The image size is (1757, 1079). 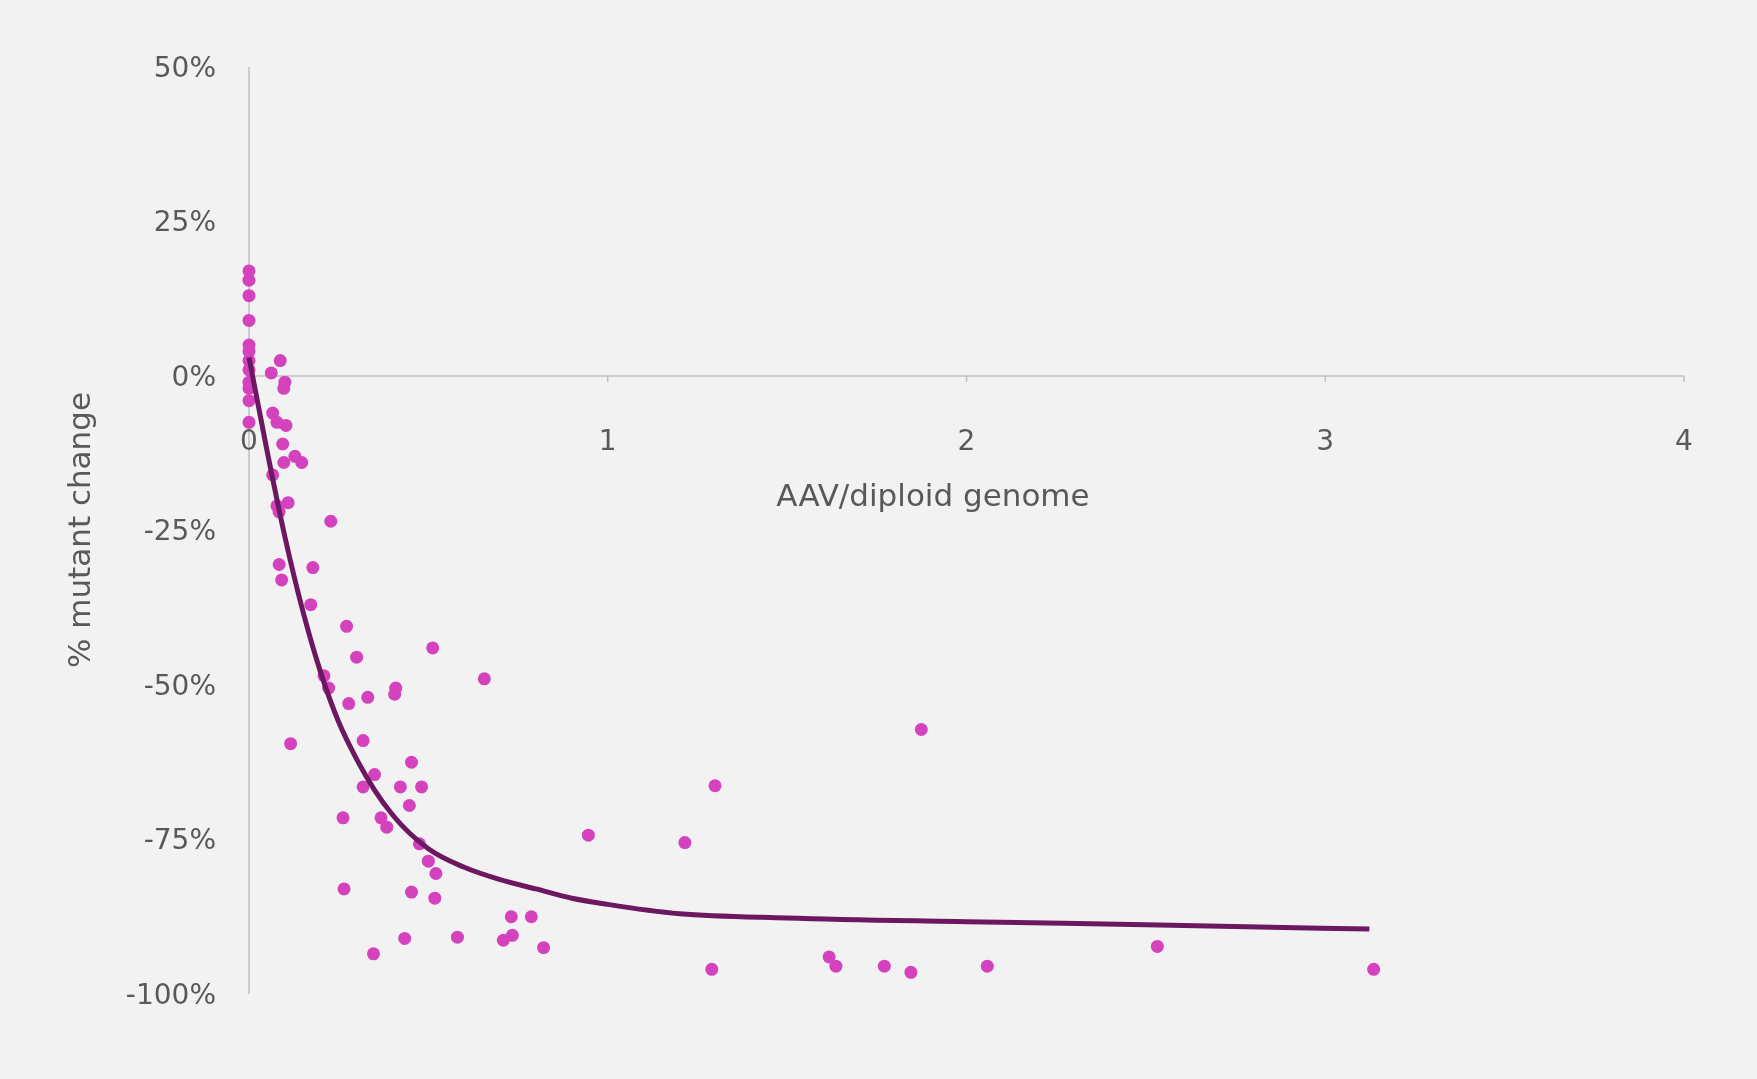 I want to click on y-tick-label: -50%, so click(x=179, y=685).